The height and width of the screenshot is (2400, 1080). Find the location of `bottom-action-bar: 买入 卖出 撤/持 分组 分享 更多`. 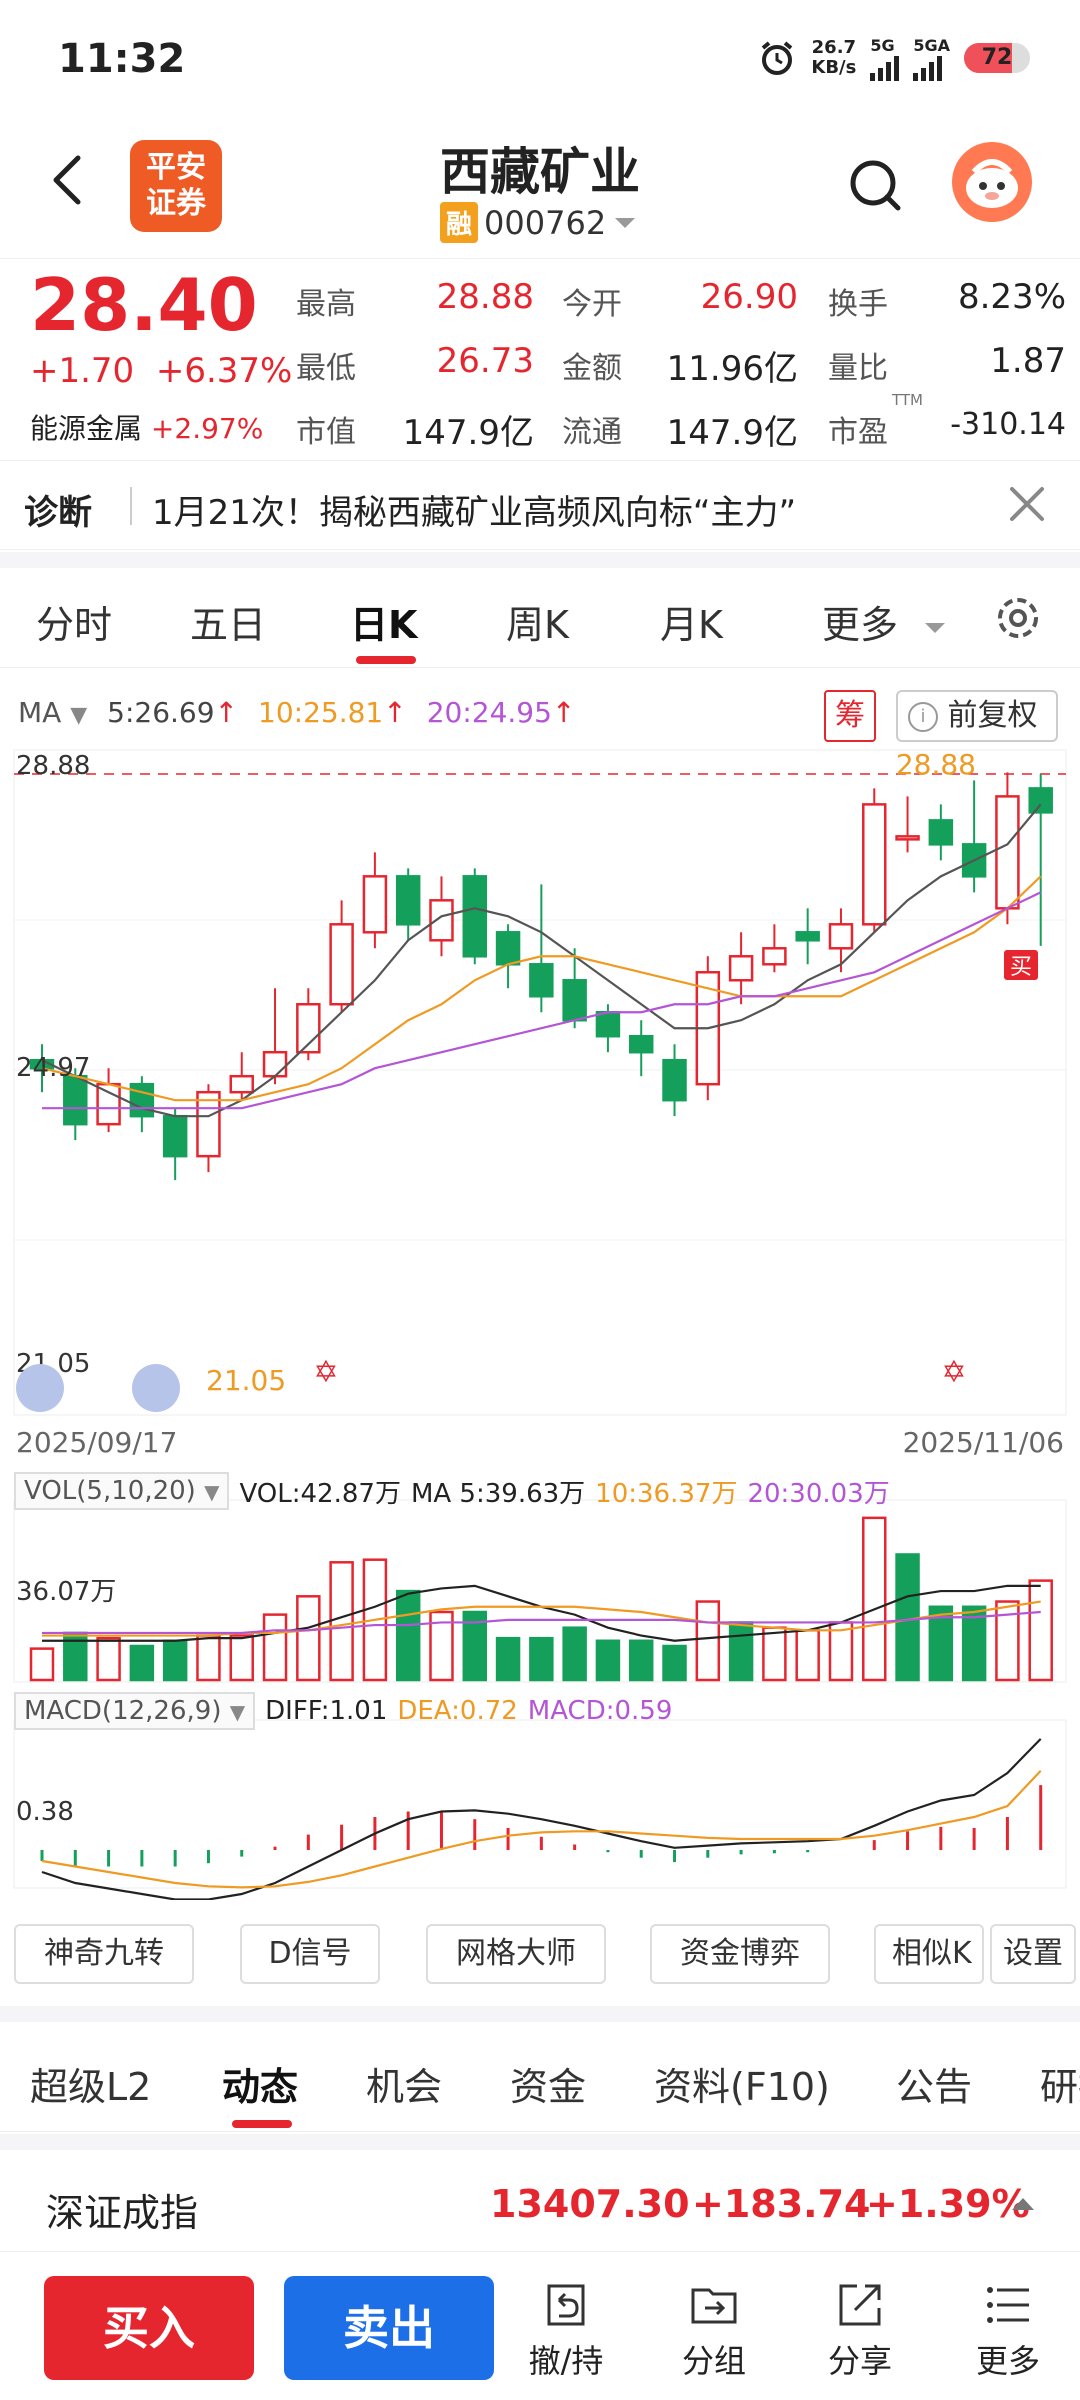

bottom-action-bar: 买入 卖出 撤/持 分组 分享 更多 is located at coordinates (540, 2328).